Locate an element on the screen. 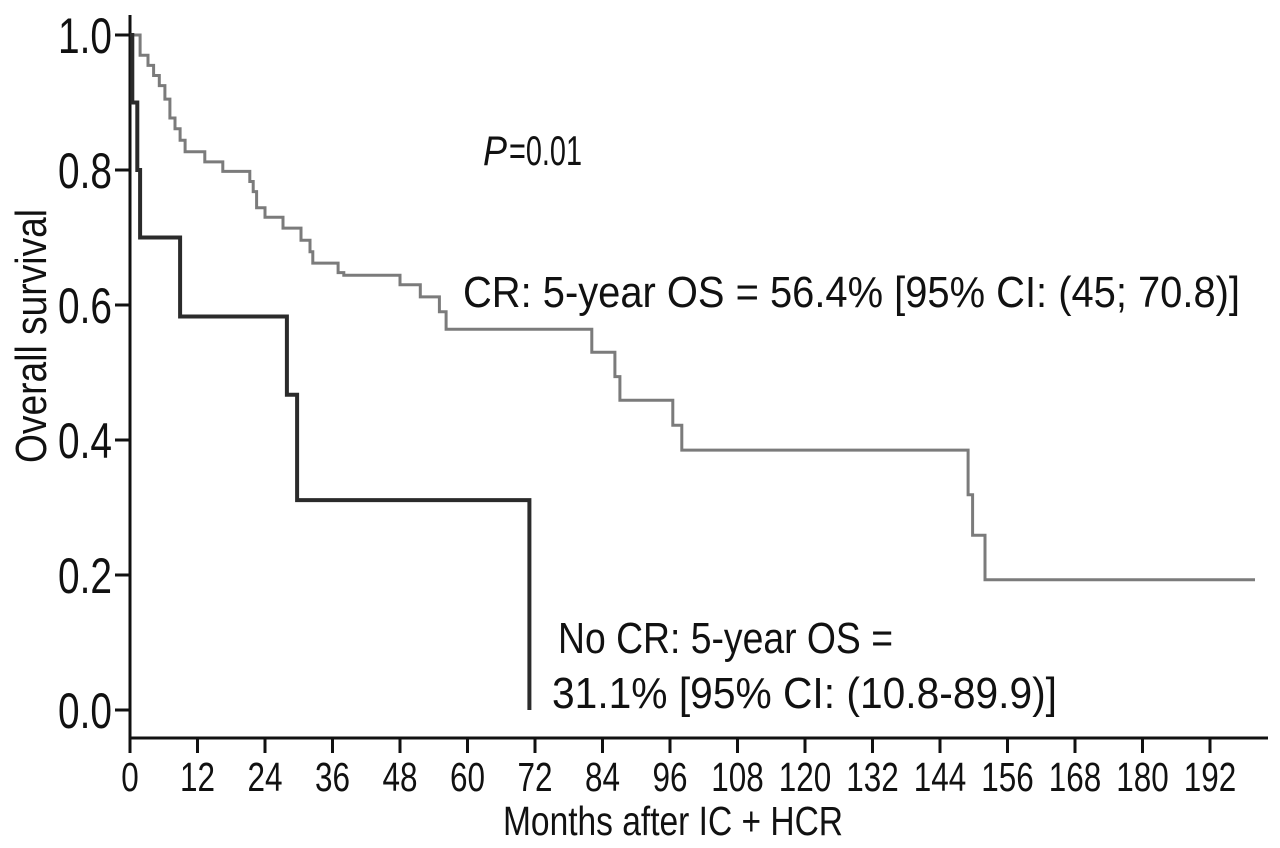 This screenshot has height=848, width=1280. x-tick-label-192: 192 is located at coordinates (1210, 777).